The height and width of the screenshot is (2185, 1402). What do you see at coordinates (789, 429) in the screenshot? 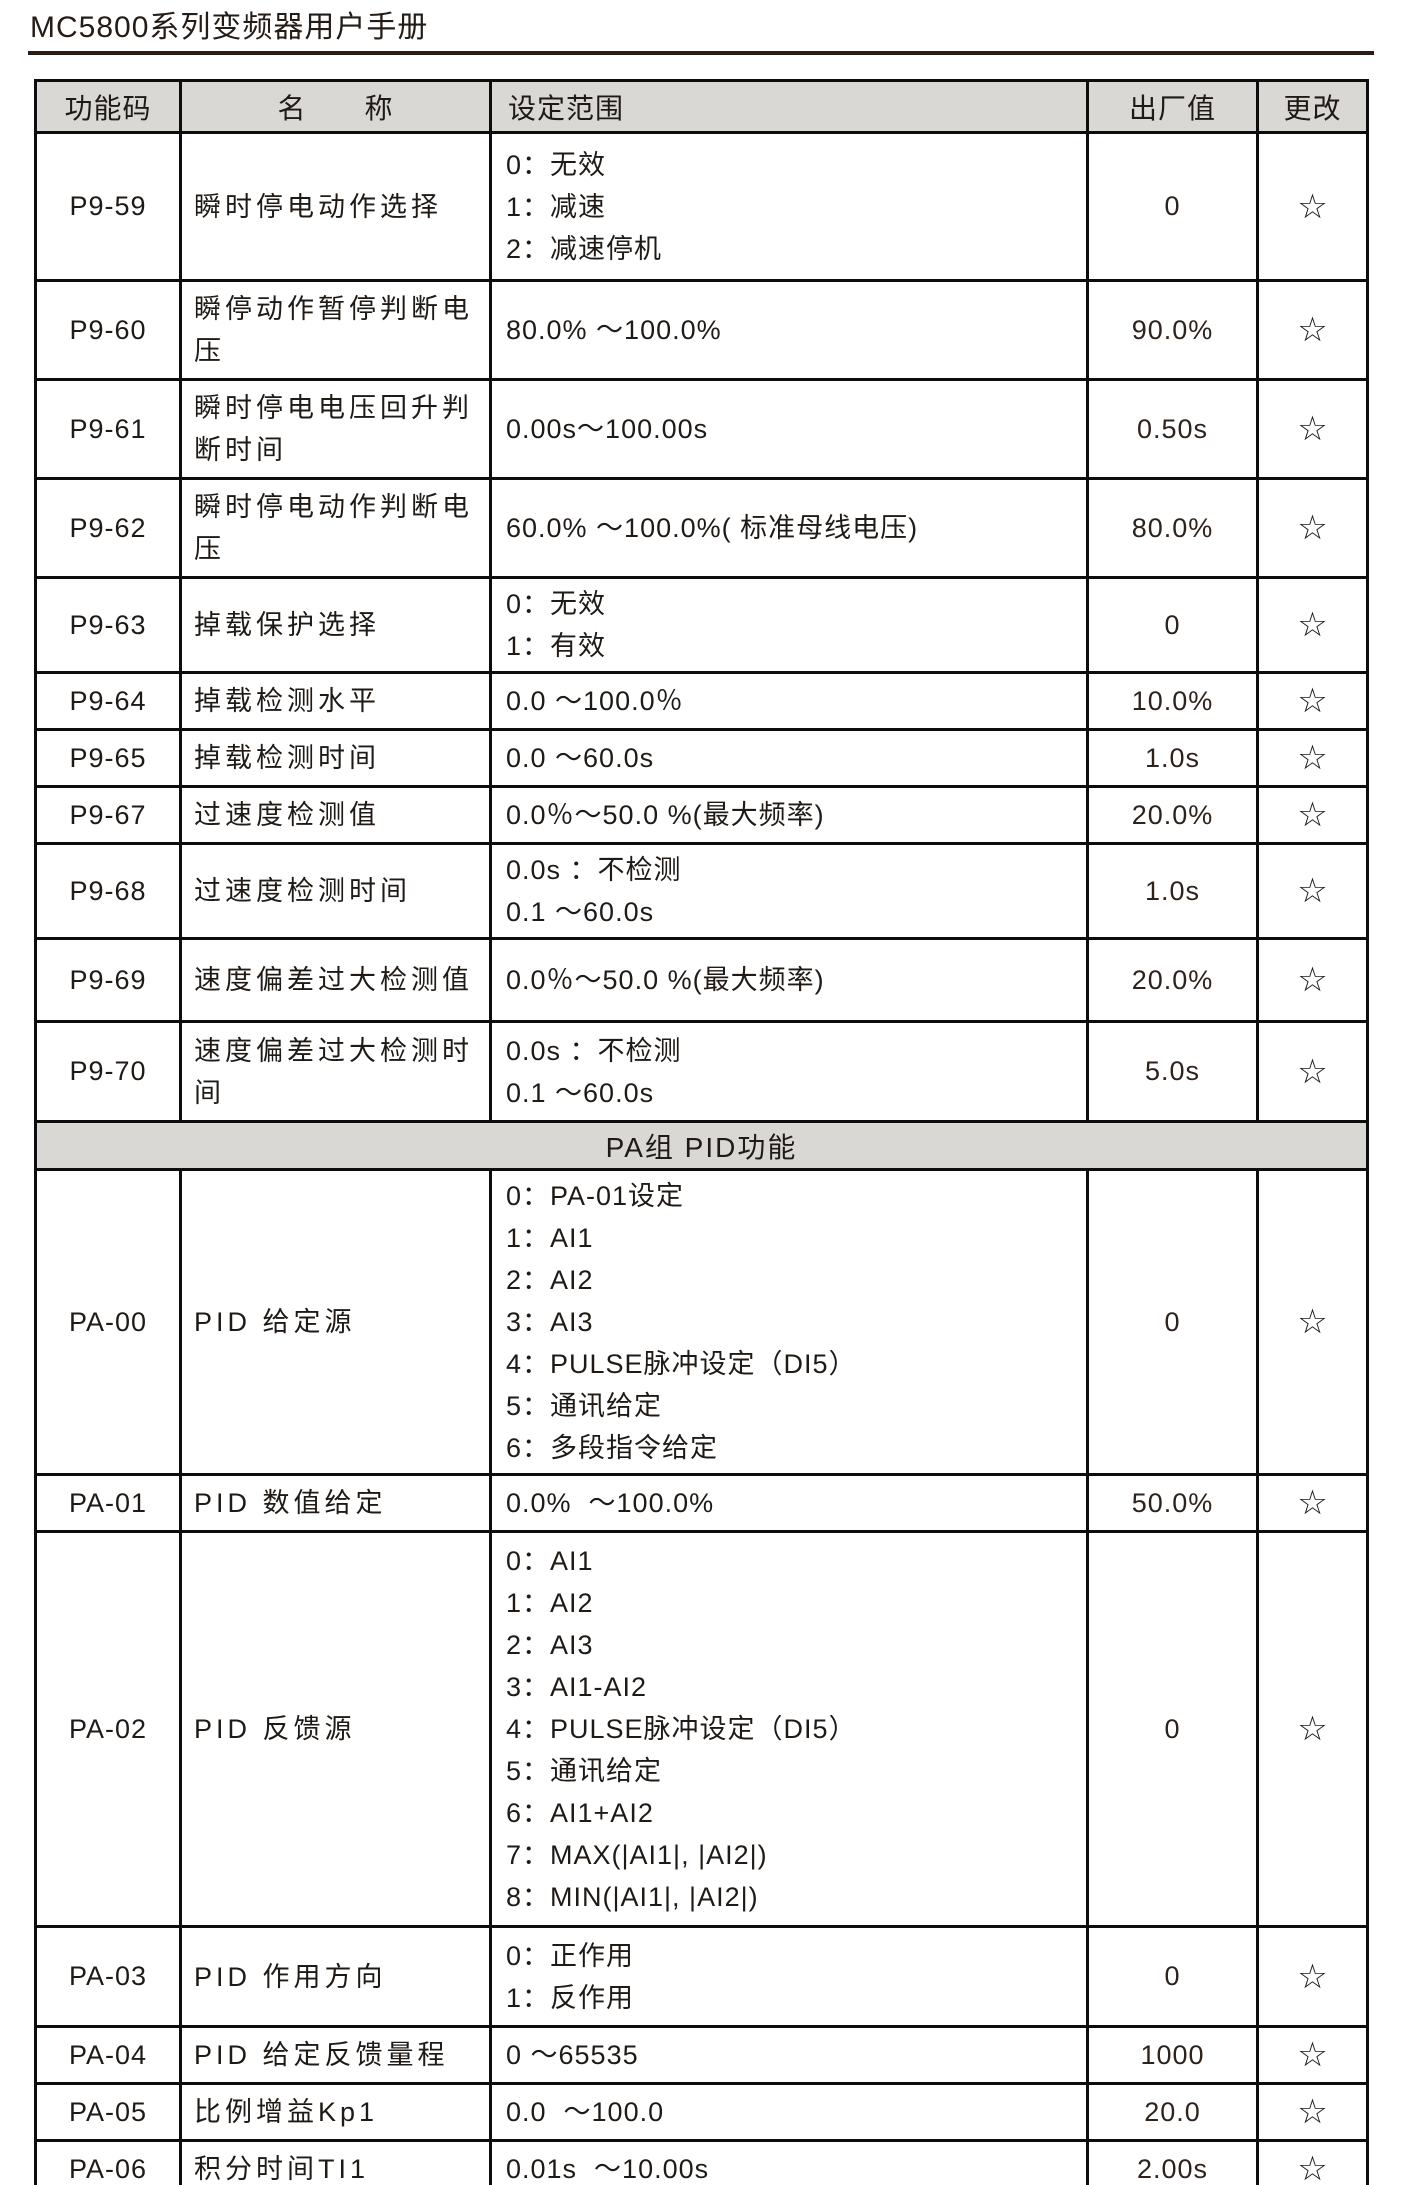
I see `param-range-cell: 0.00s～100.00s` at bounding box center [789, 429].